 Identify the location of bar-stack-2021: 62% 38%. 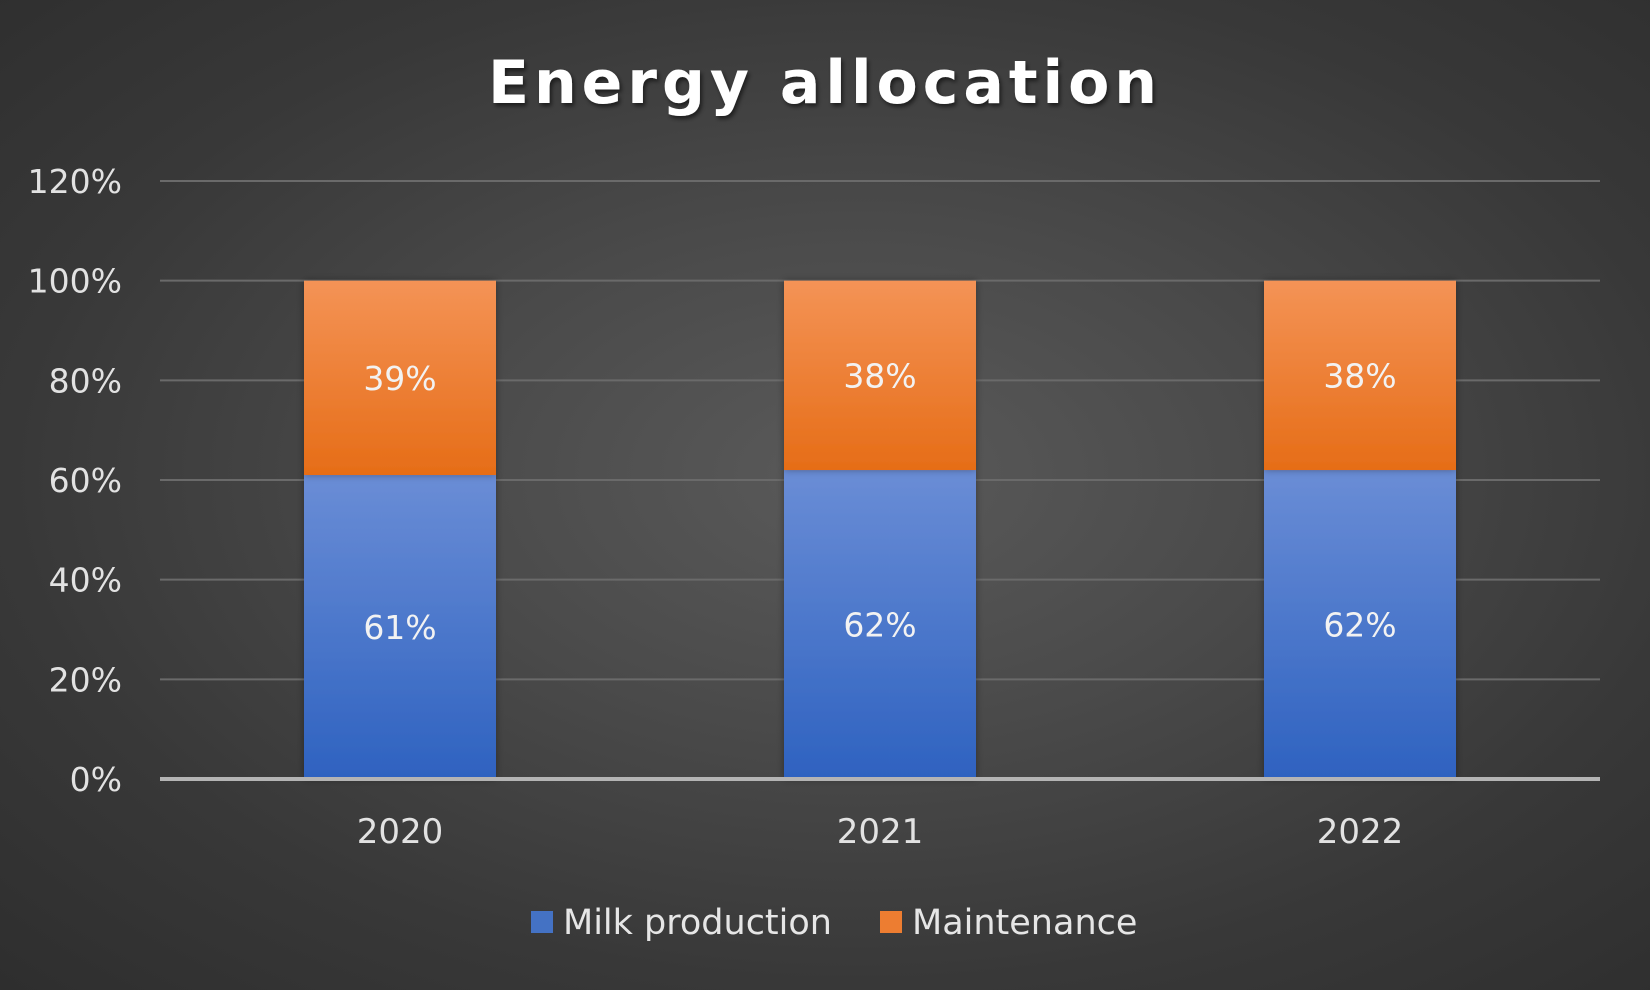
(880, 529).